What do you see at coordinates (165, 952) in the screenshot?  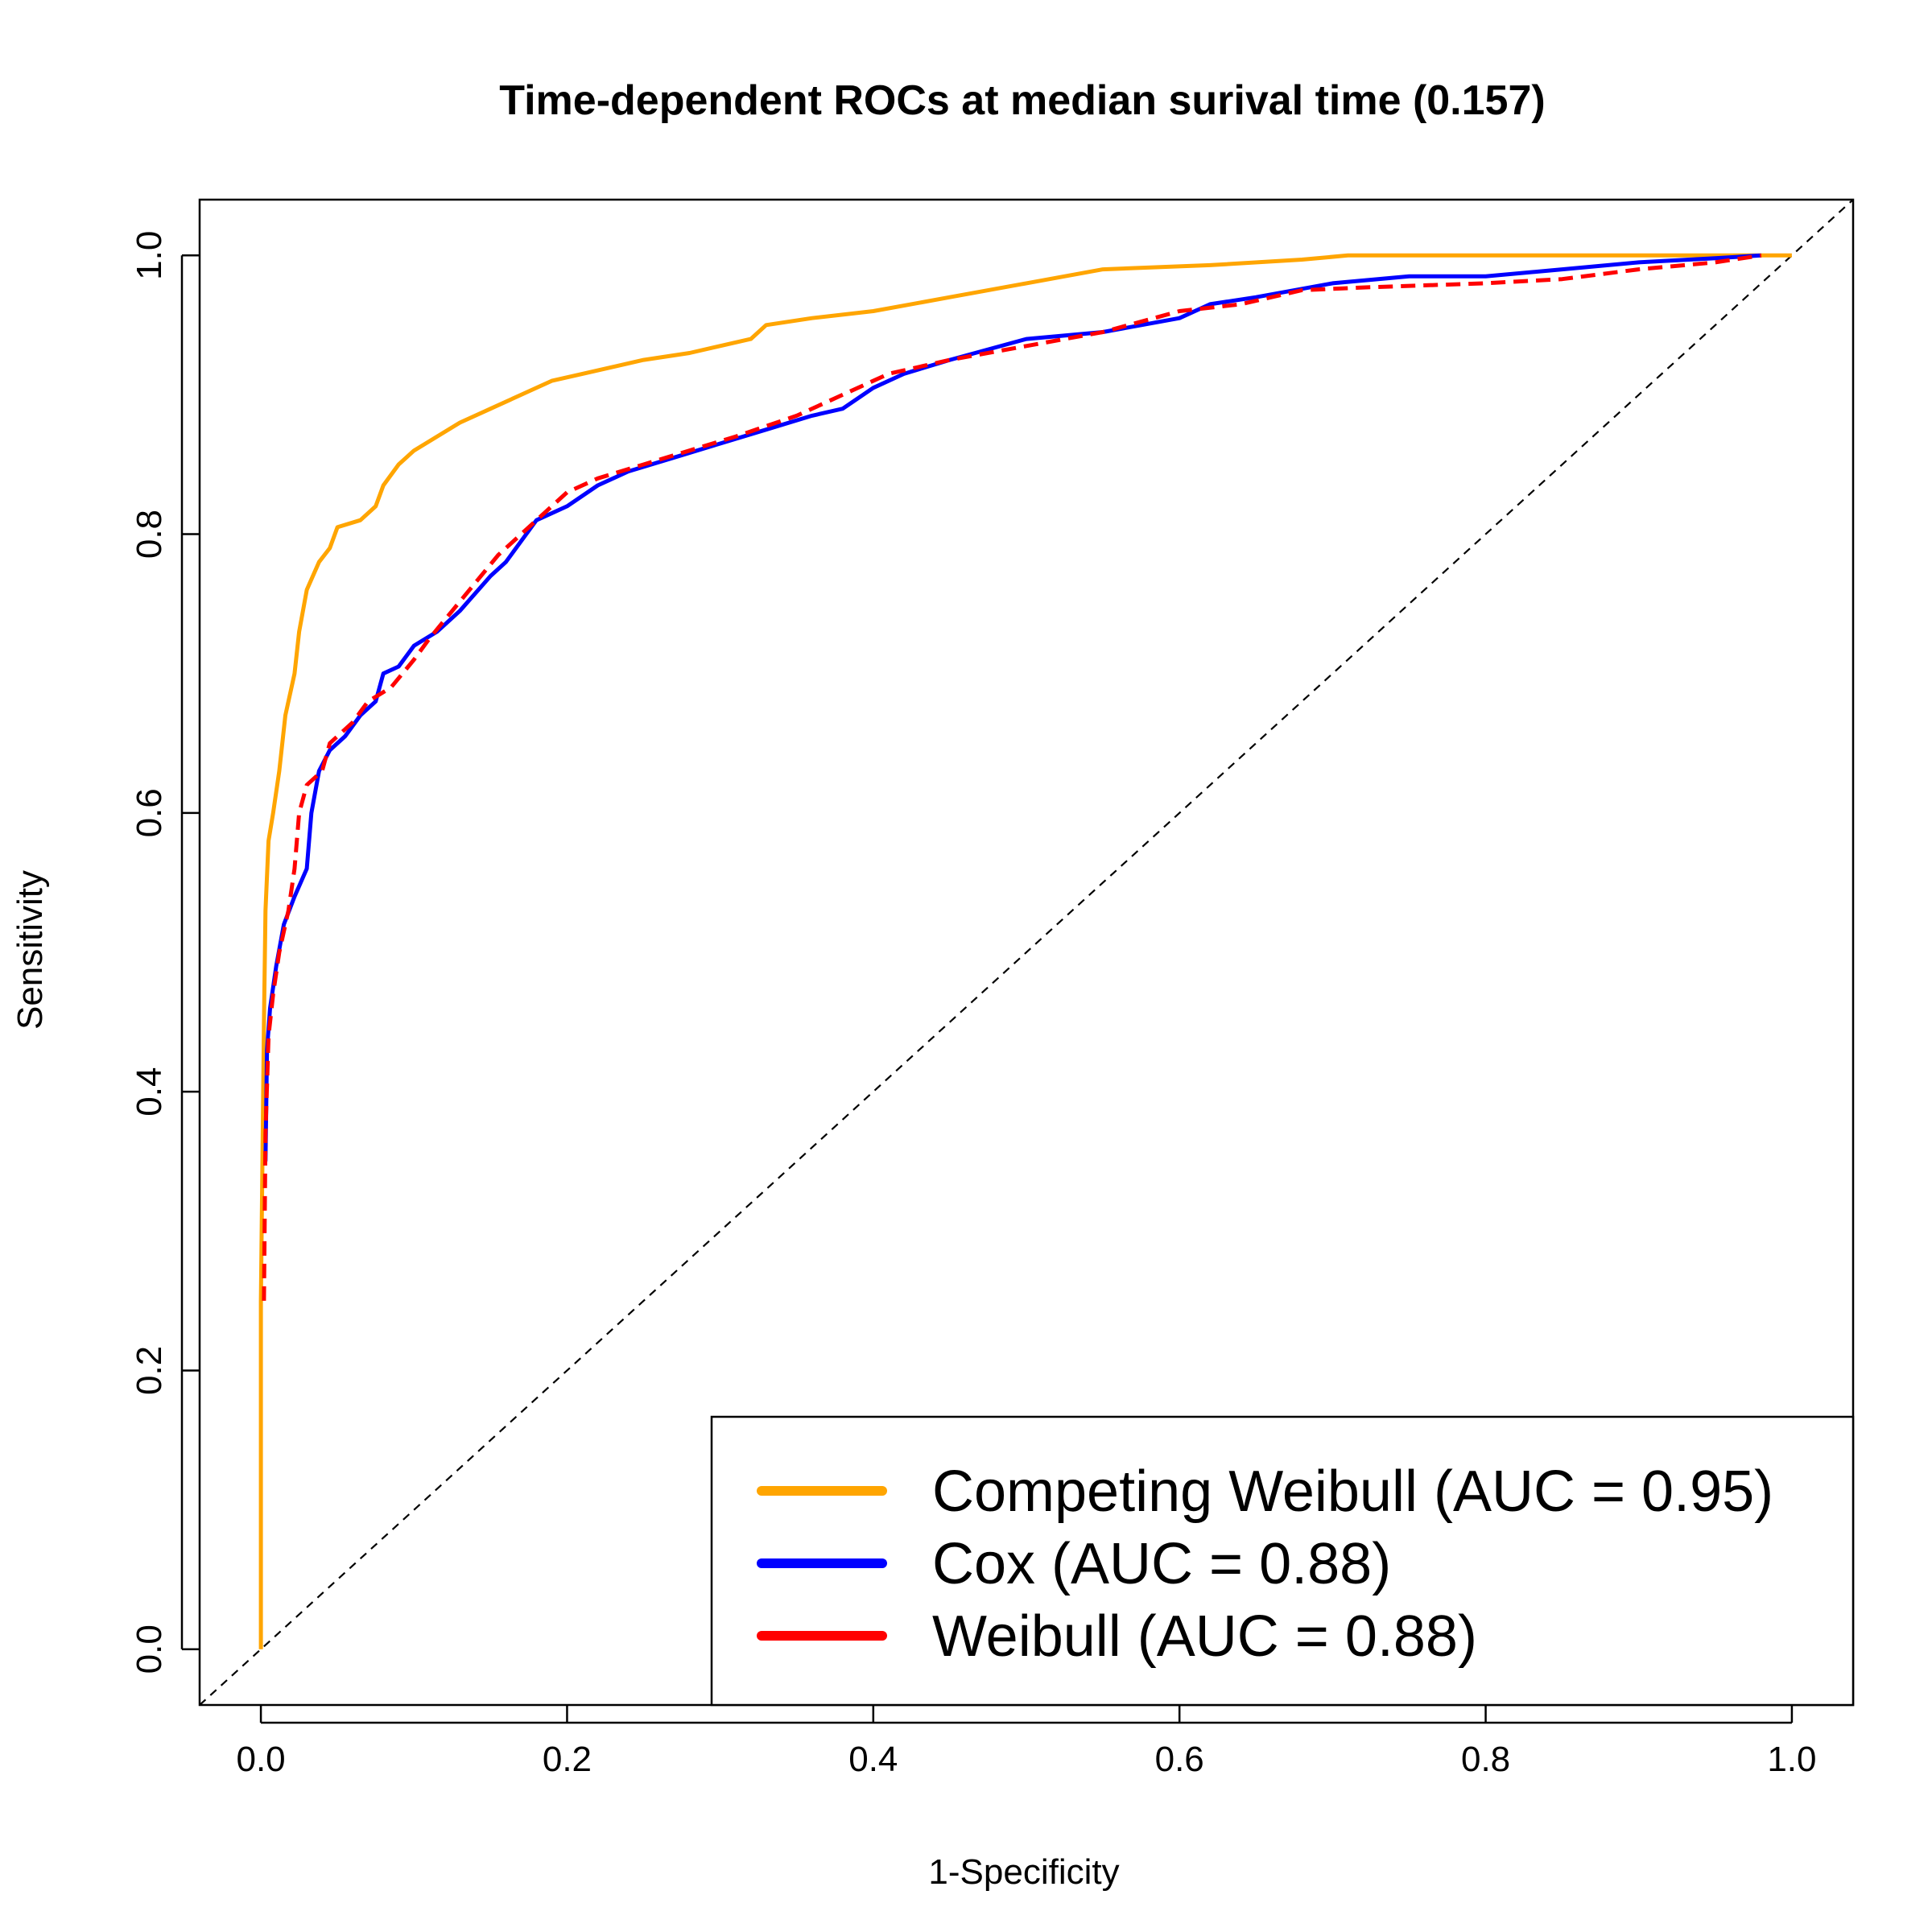 I see `y-axis: 0.0 0.2 0.4 0.6 0.8 1.0` at bounding box center [165, 952].